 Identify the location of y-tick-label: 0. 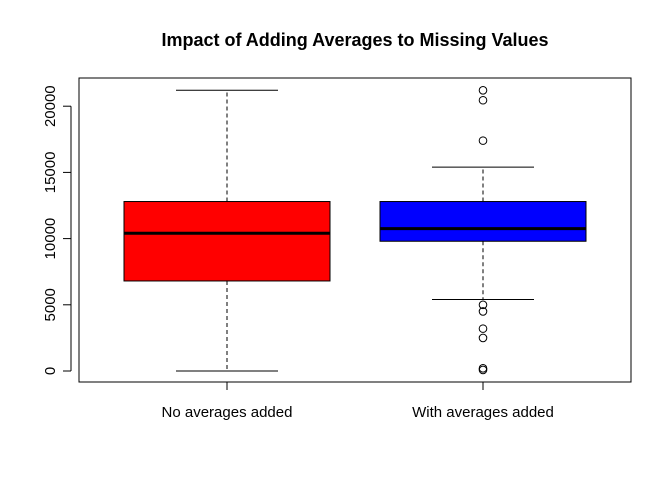
(50, 371).